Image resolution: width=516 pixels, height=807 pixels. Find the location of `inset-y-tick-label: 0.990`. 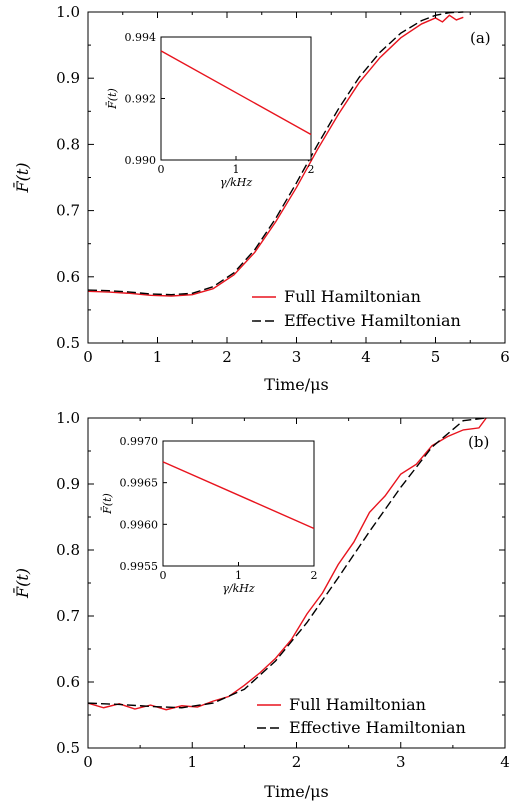

inset-y-tick-label: 0.990 is located at coordinates (141, 160).